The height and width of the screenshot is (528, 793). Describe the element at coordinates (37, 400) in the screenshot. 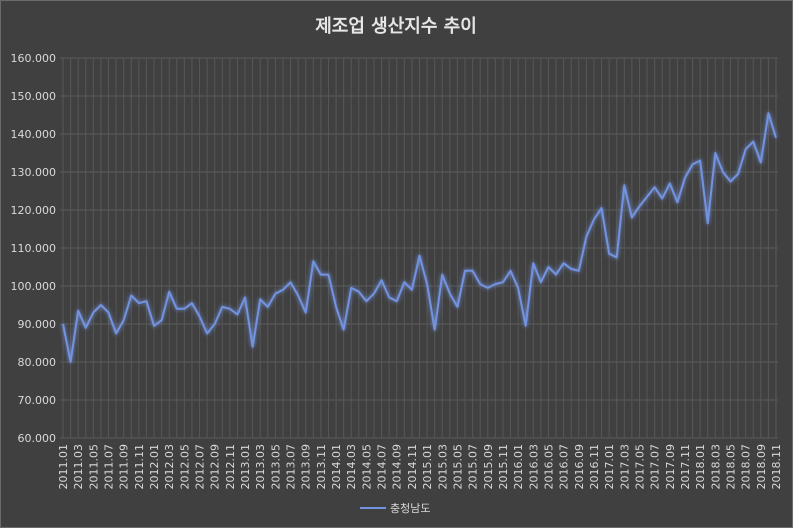

I see `y-tick-label: 70.000` at that location.